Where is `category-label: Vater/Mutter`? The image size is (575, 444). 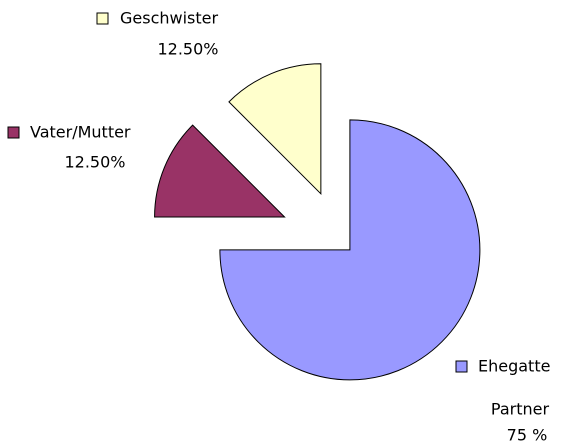 category-label: Vater/Mutter is located at coordinates (80, 132).